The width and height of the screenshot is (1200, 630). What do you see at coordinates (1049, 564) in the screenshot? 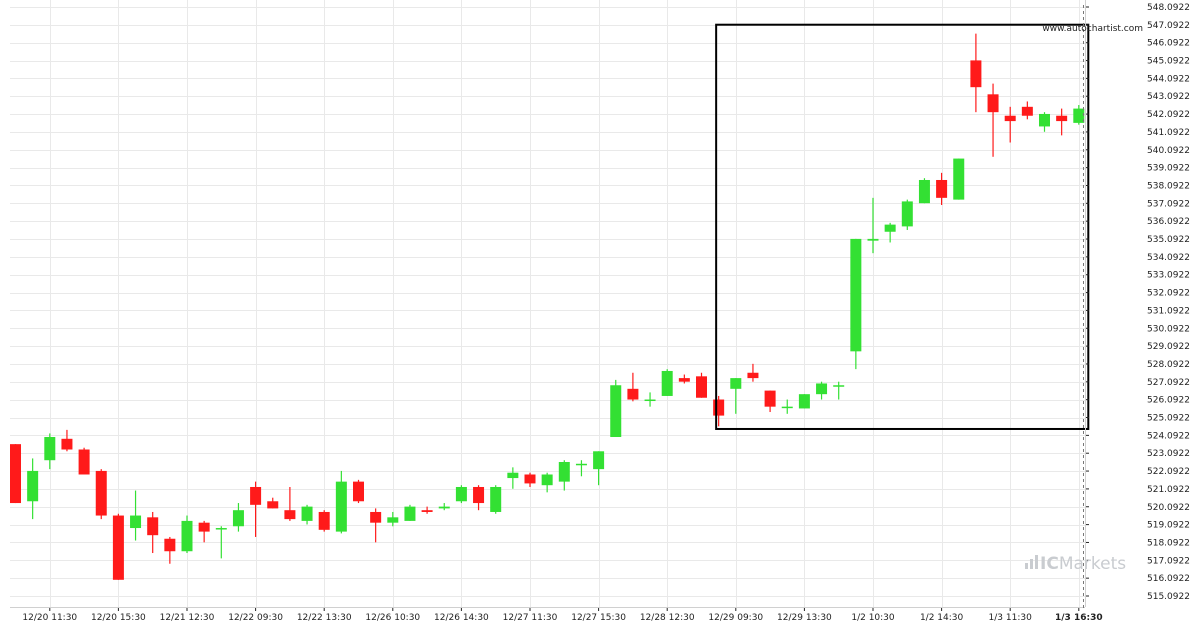
I see `brand-prefix: IC` at bounding box center [1049, 564].